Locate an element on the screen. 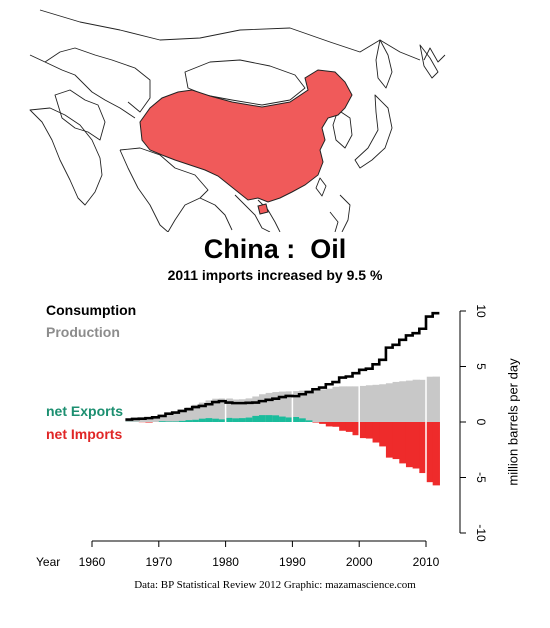 The width and height of the screenshot is (550, 628). net-imports-bar-2003 is located at coordinates (383, 434).